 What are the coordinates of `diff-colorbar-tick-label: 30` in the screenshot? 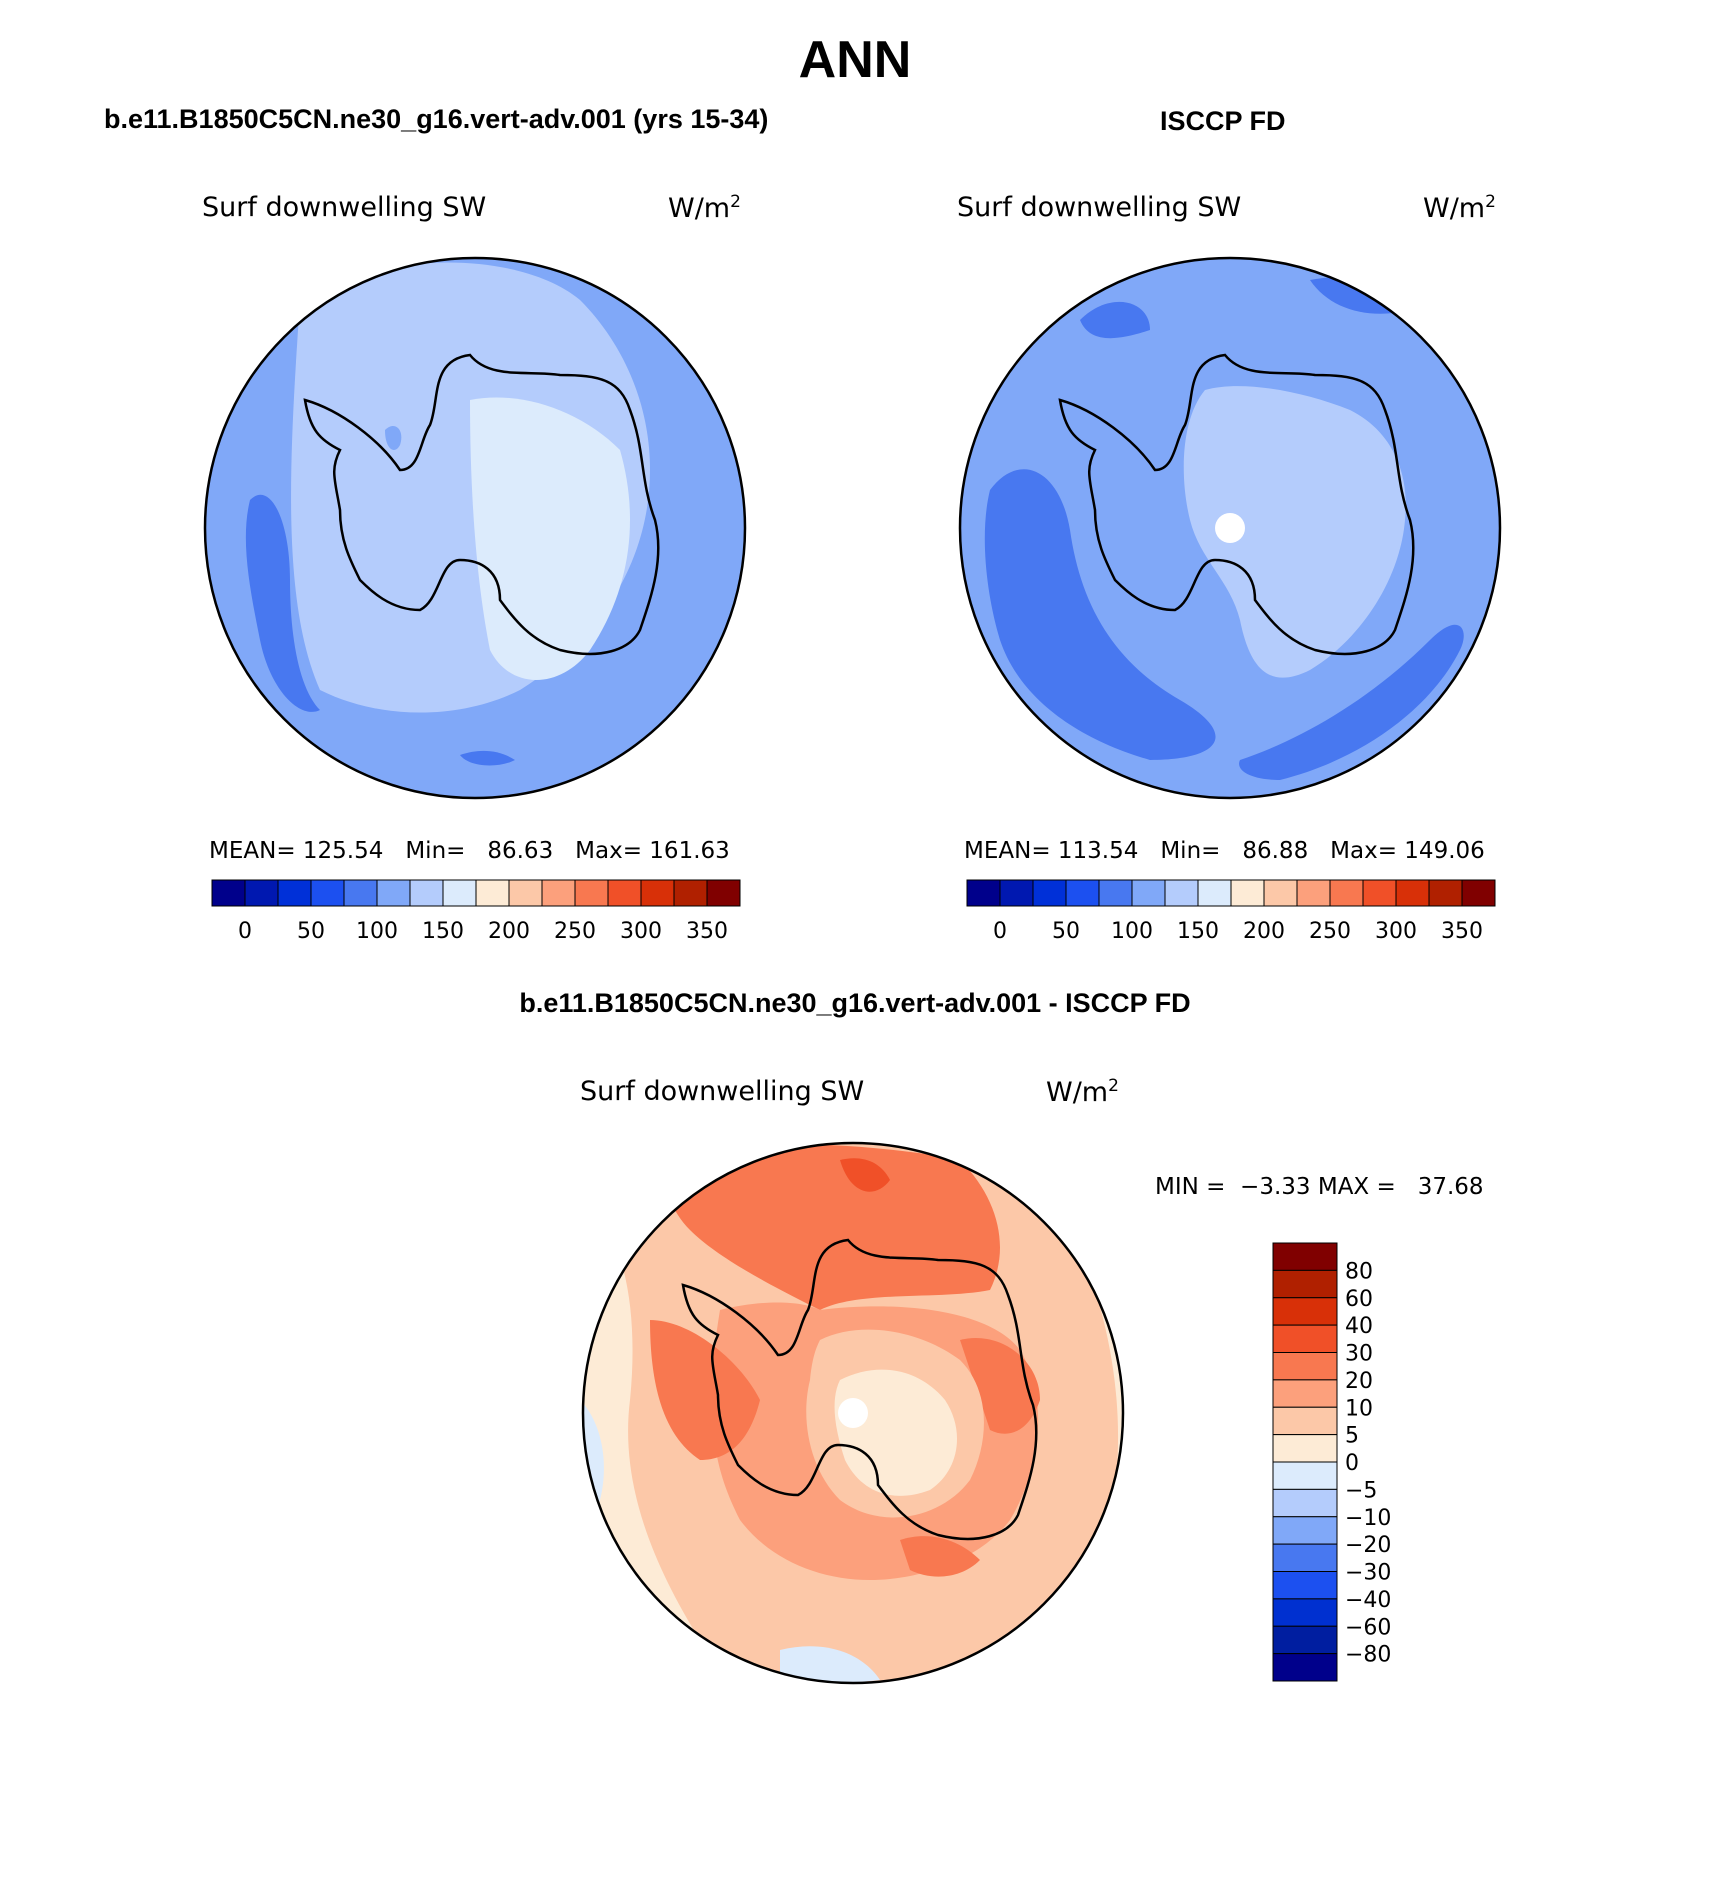 It's located at (1359, 1354).